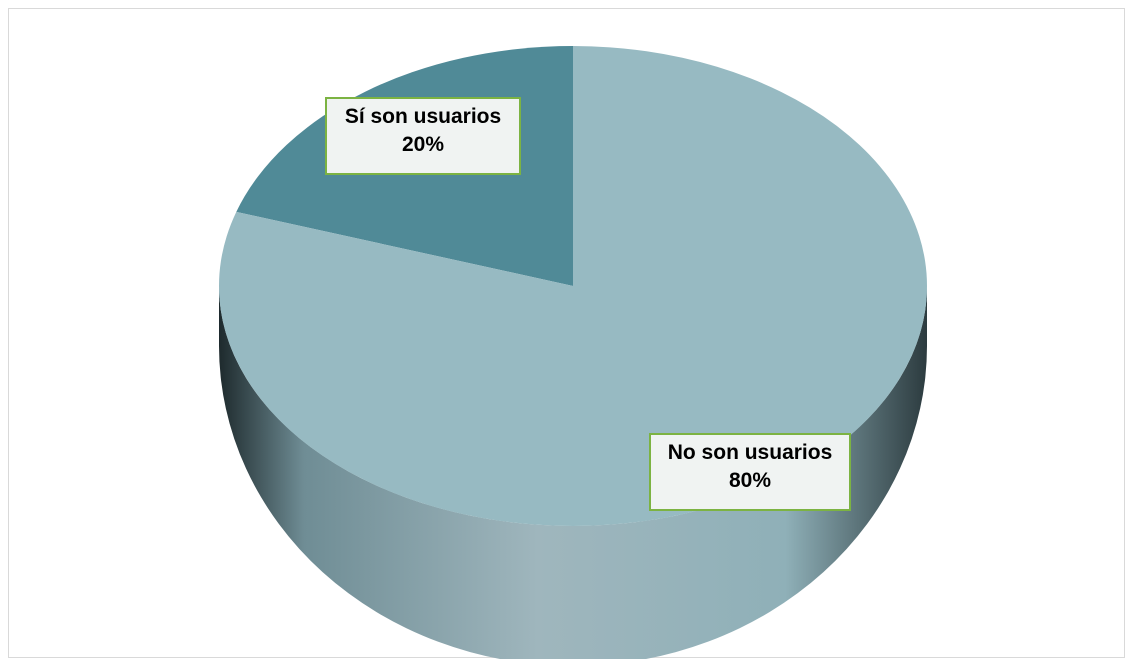 This screenshot has width=1132, height=664. I want to click on data-label-si-usuarios-percent: 20%, so click(423, 144).